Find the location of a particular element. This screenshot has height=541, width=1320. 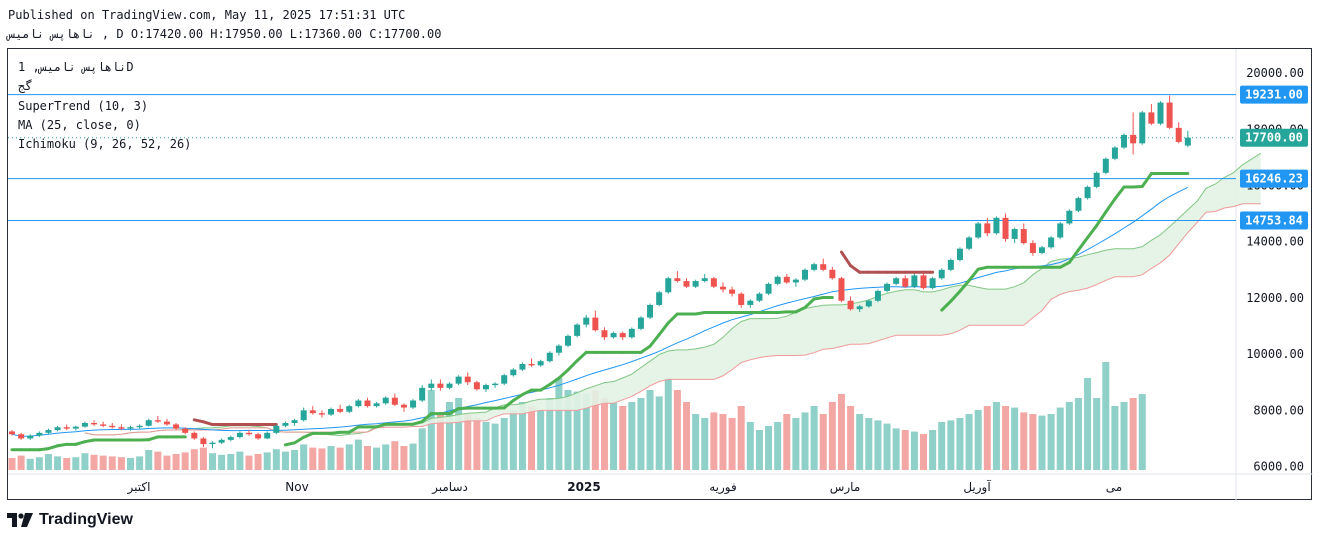

level-label: 16246.23 is located at coordinates (1274, 179).